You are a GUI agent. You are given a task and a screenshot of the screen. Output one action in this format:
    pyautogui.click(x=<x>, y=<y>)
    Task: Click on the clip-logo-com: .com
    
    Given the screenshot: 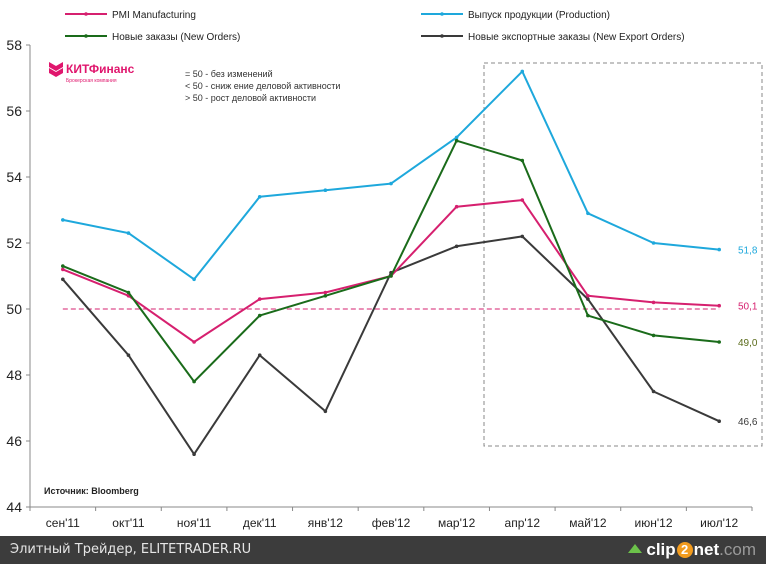 What is the action you would take?
    pyautogui.click(x=737, y=549)
    